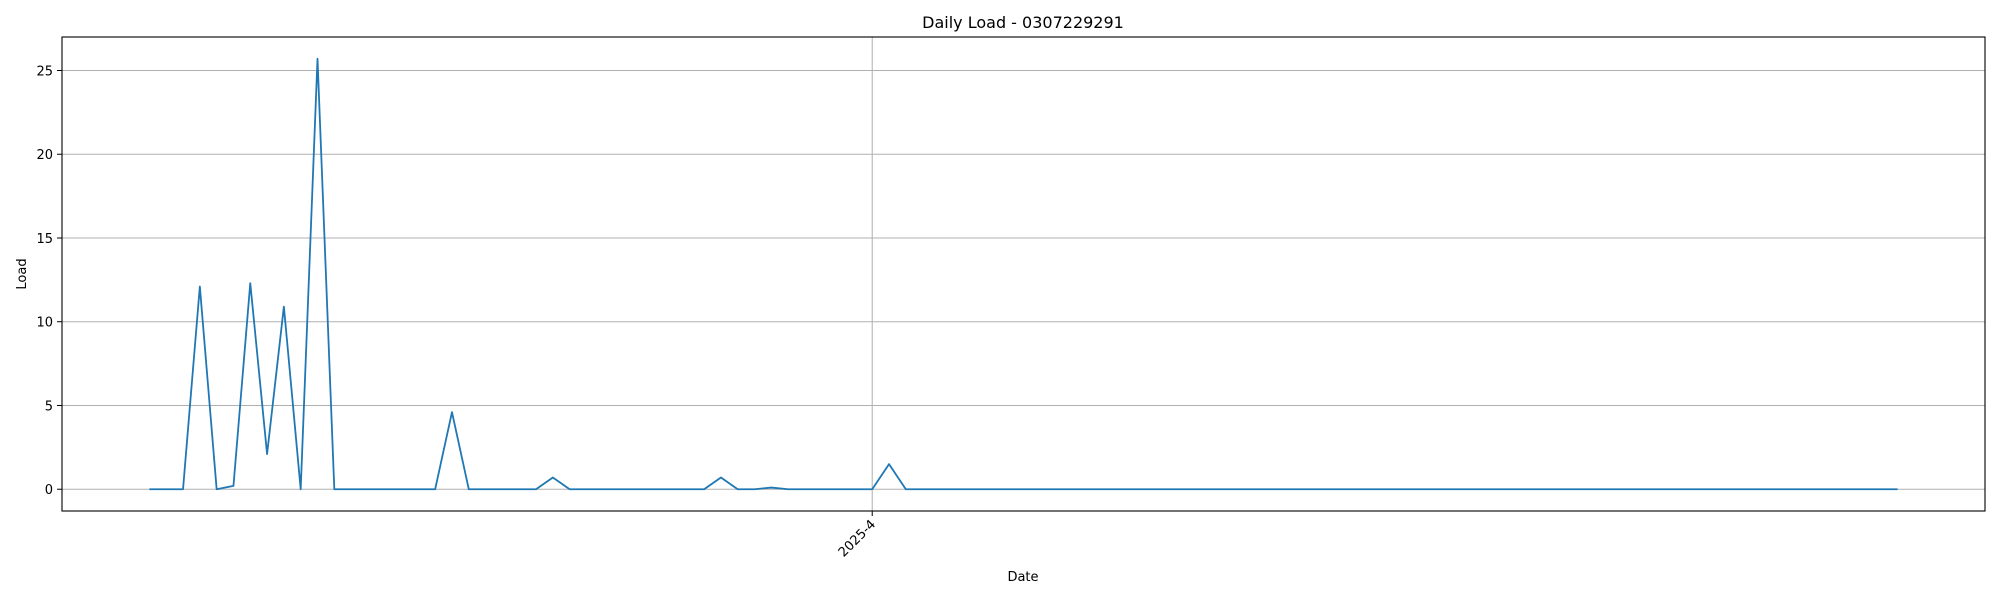  What do you see at coordinates (49, 406) in the screenshot?
I see `y-tick-label: 5` at bounding box center [49, 406].